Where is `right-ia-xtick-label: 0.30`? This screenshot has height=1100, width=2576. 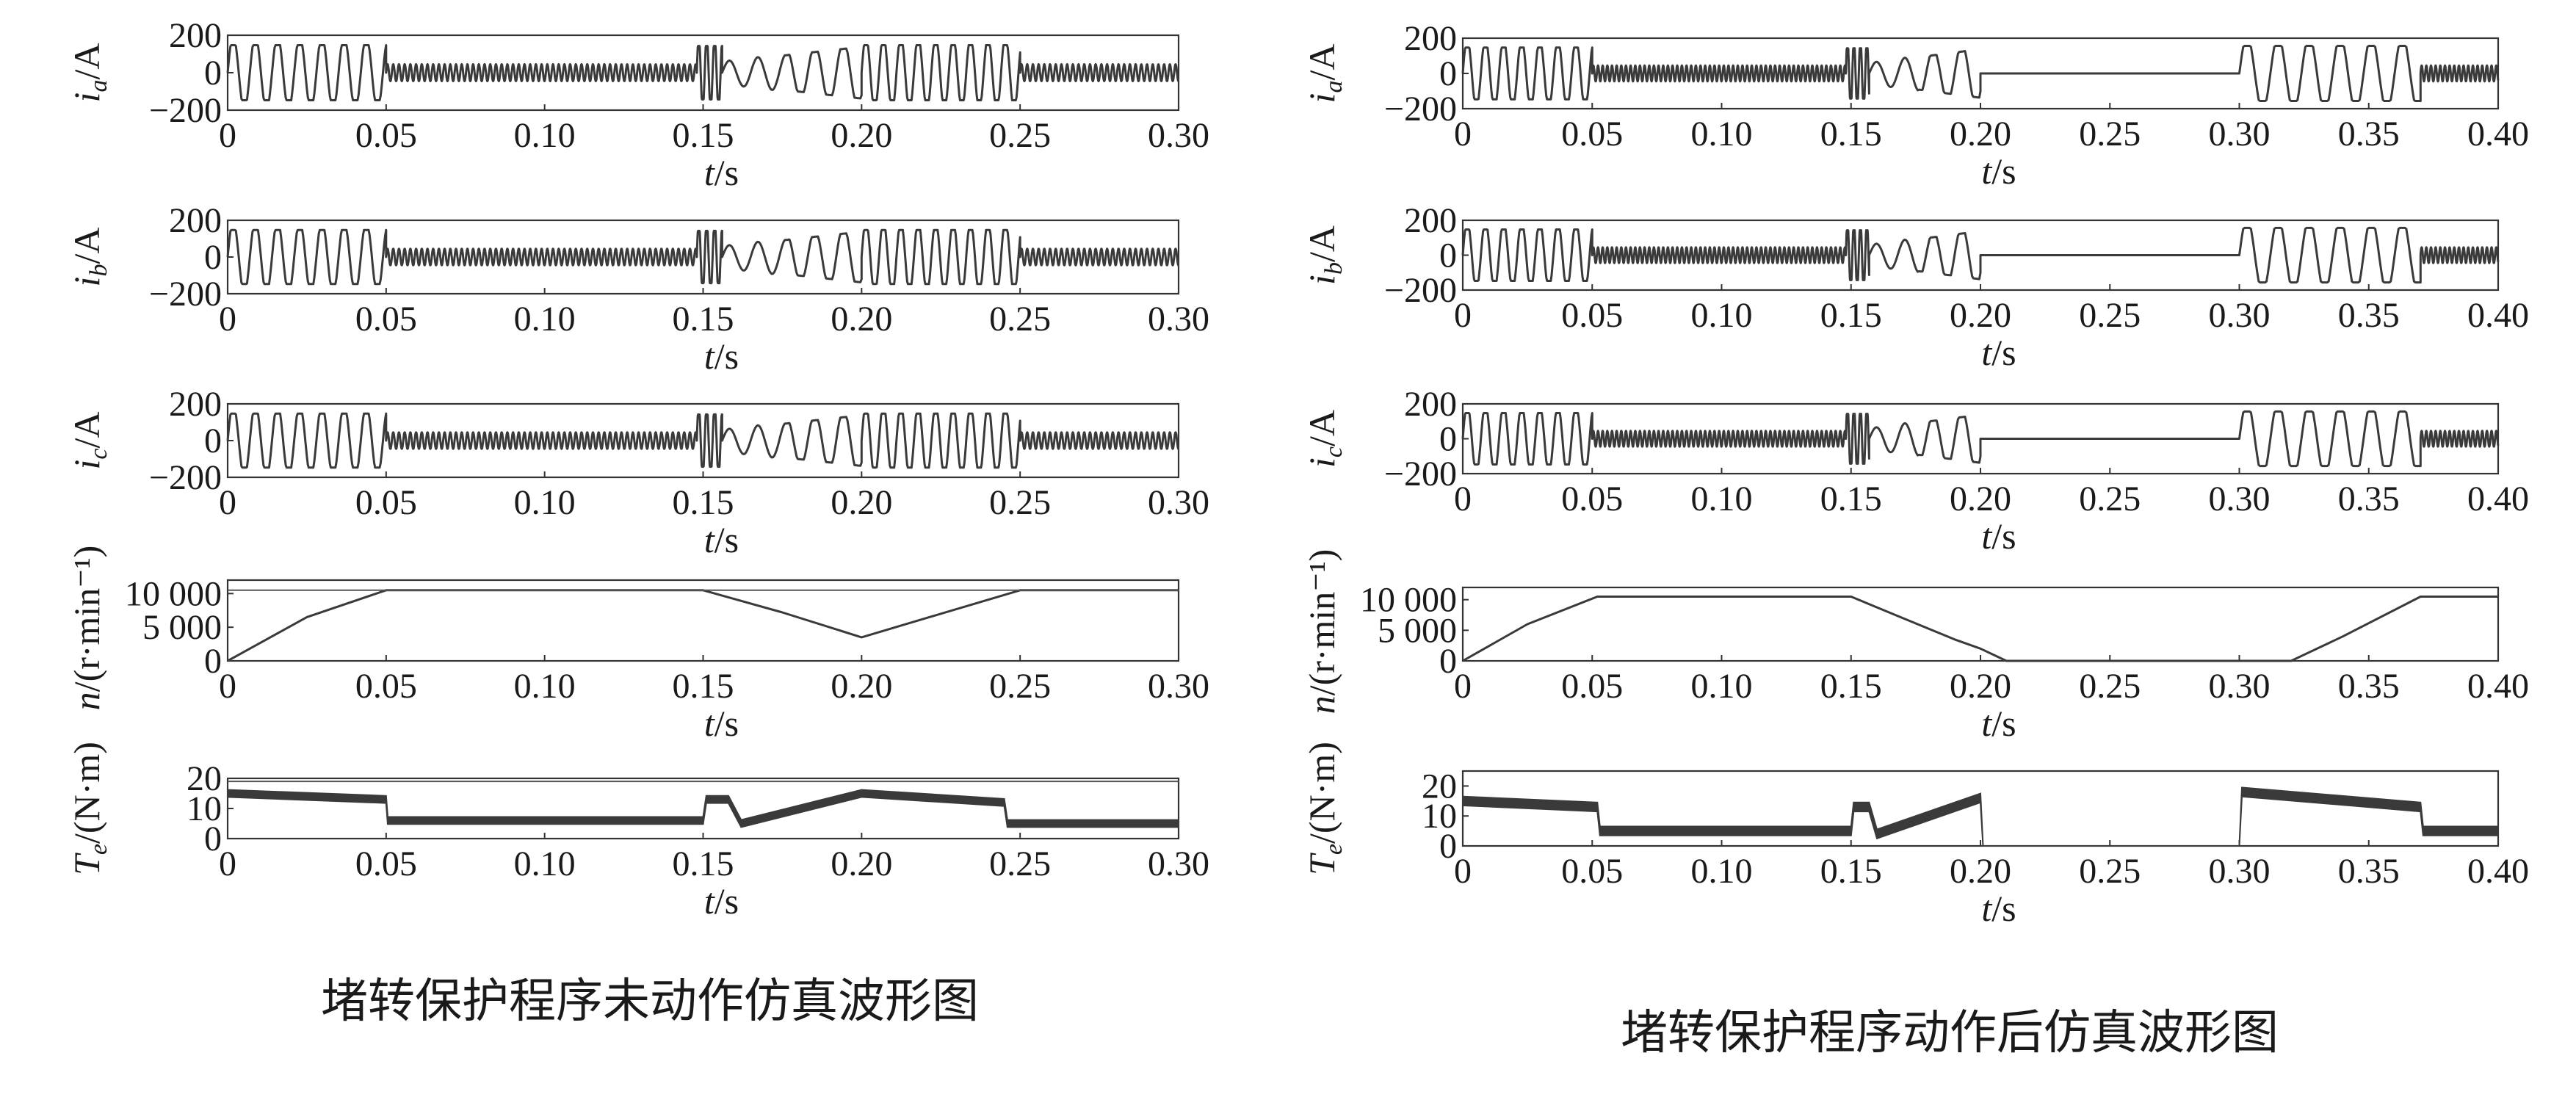 right-ia-xtick-label: 0.30 is located at coordinates (2240, 134).